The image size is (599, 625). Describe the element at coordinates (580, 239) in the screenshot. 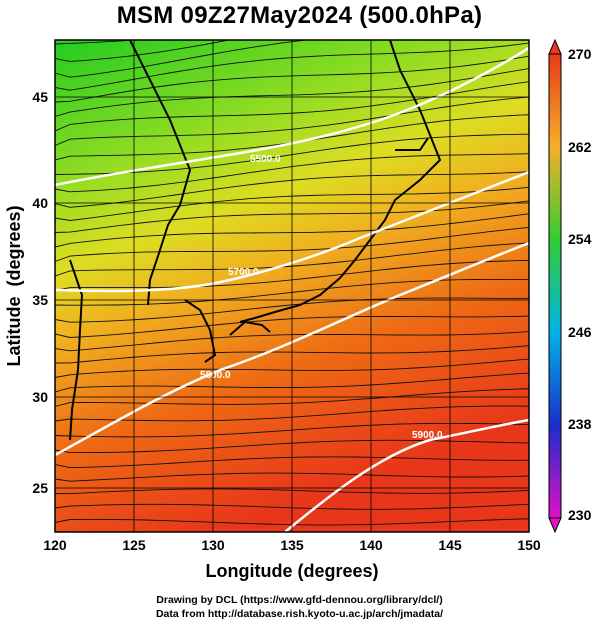

I see `colorbar-tick-label: 254` at that location.